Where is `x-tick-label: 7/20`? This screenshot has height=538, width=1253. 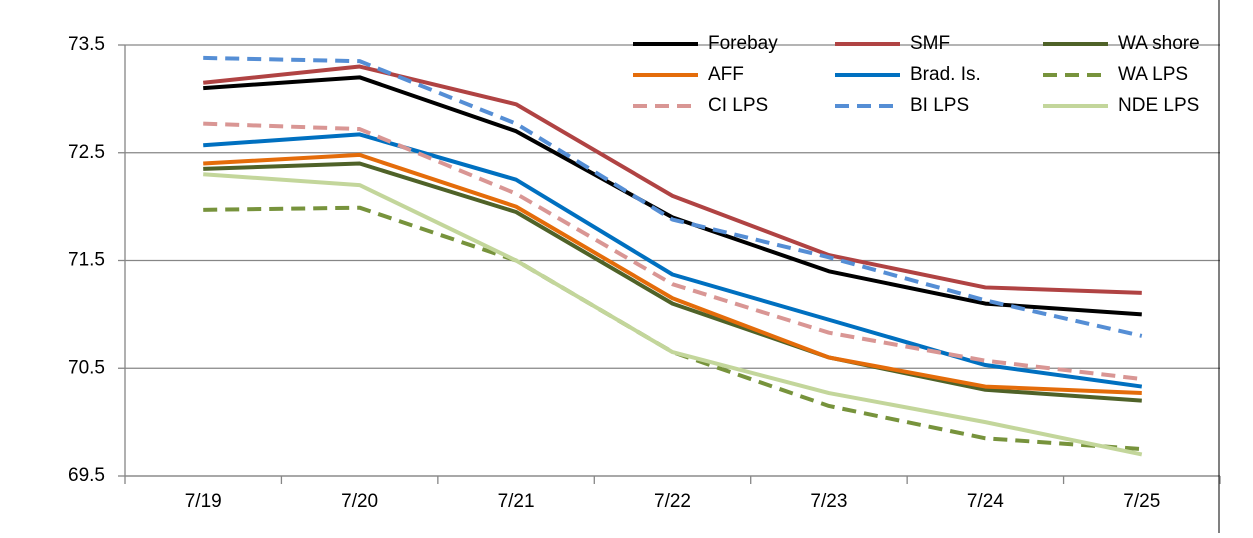
x-tick-label: 7/20 is located at coordinates (359, 501).